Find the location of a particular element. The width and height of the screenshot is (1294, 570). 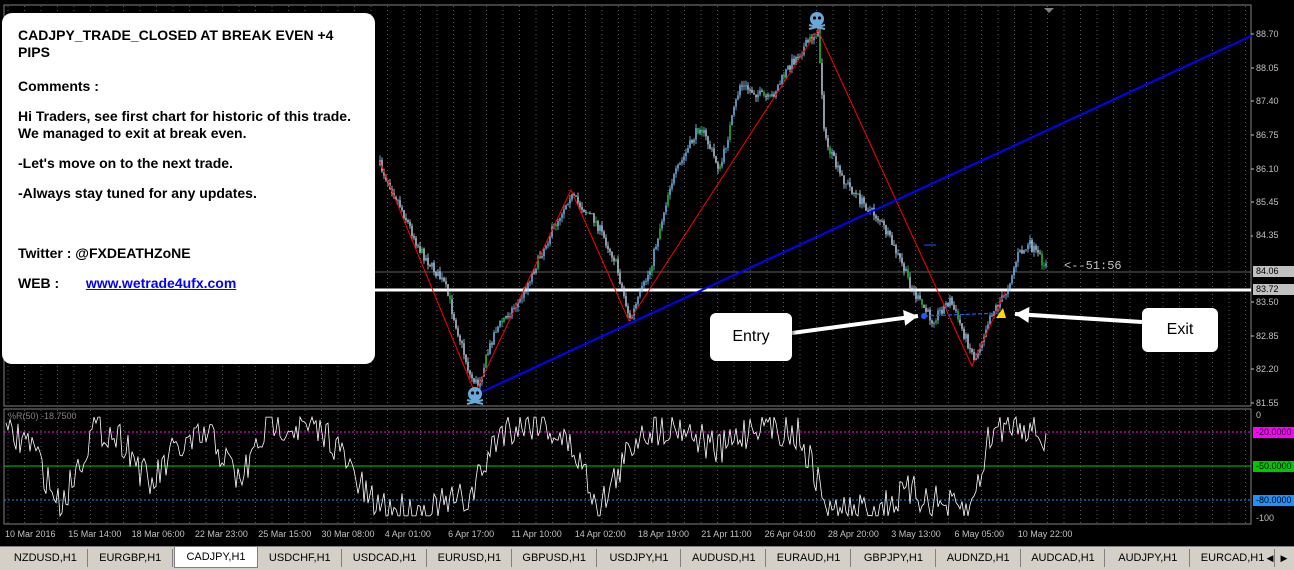

tab-eurusd-h1: EURUSD,H1 is located at coordinates (470, 558).